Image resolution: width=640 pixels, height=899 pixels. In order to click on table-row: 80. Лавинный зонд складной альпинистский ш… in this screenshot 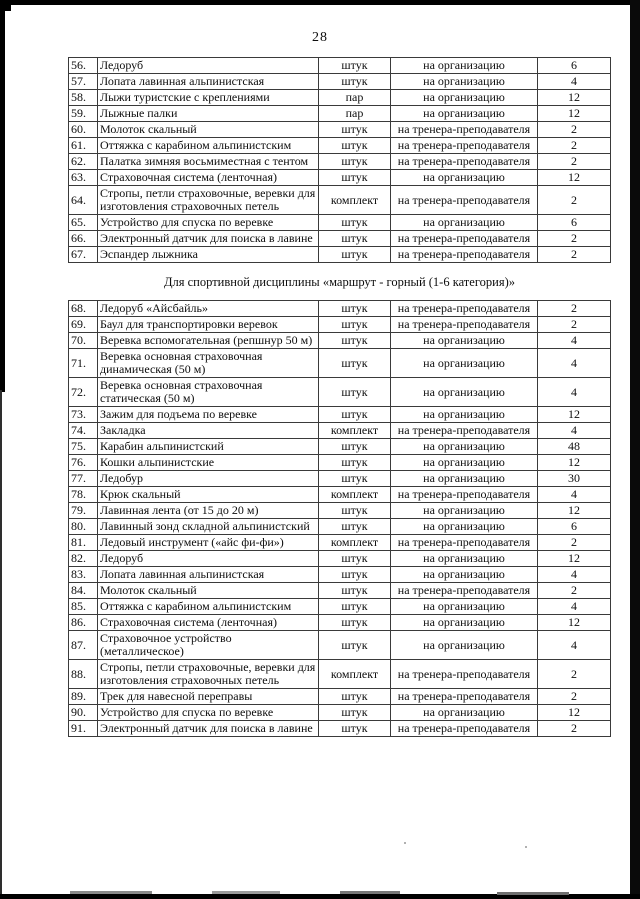, I will do `click(339, 526)`.